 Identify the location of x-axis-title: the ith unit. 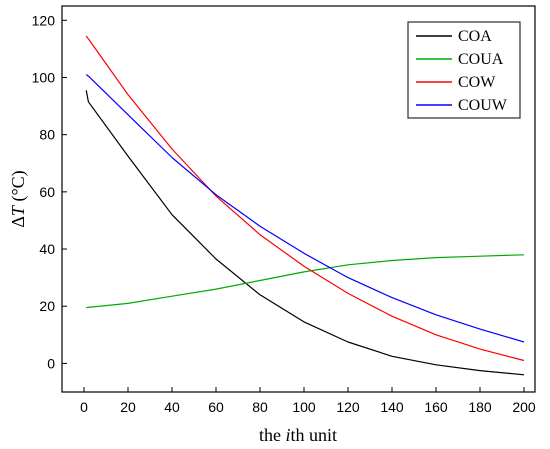
(298, 435).